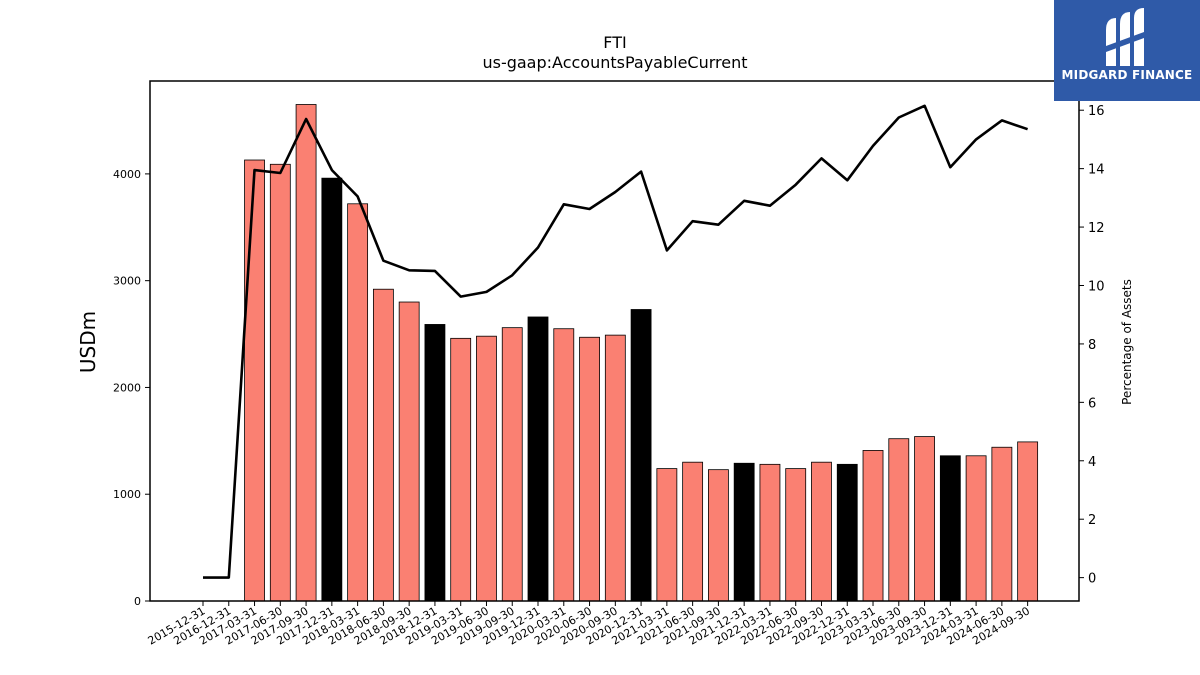 Image resolution: width=1200 pixels, height=675 pixels. Describe the element at coordinates (1092, 579) in the screenshot. I see `y2-tick-label: 0` at that location.